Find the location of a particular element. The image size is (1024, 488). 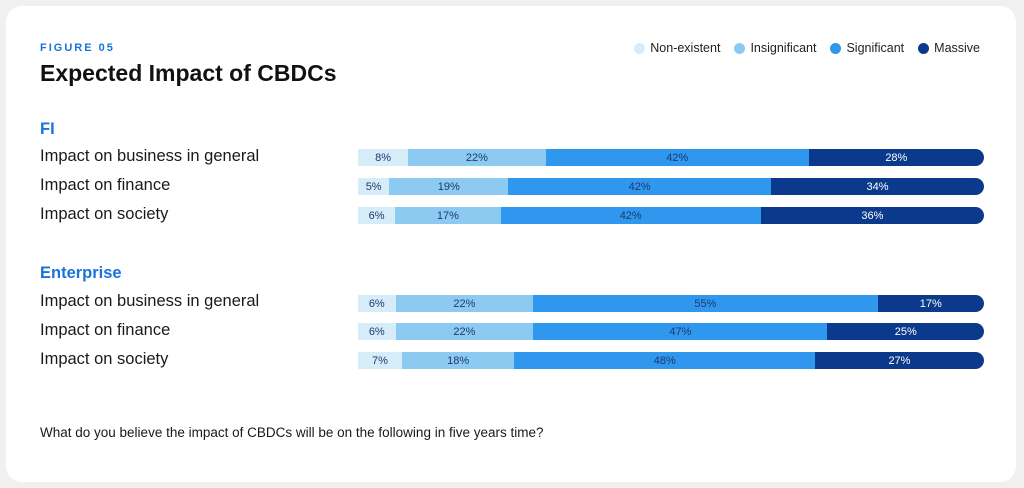

legend-label-non-existent: Non-existent is located at coordinates (685, 48).